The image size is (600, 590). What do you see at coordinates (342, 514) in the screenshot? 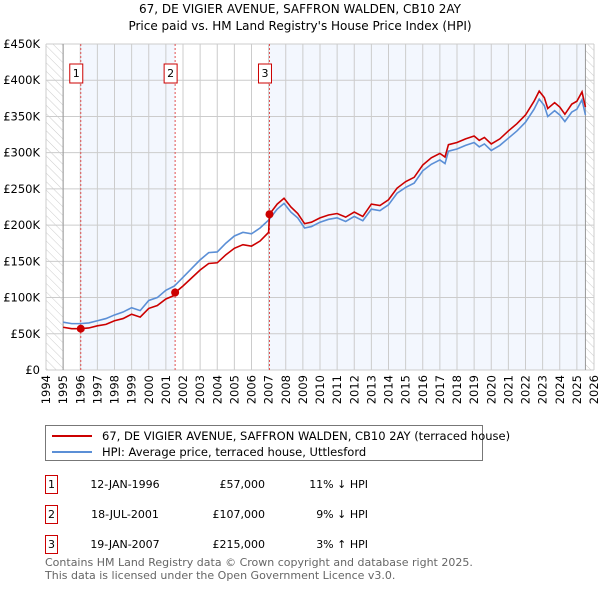
I see `sale-hpi-diff: 9% ↓ HPI` at bounding box center [342, 514].